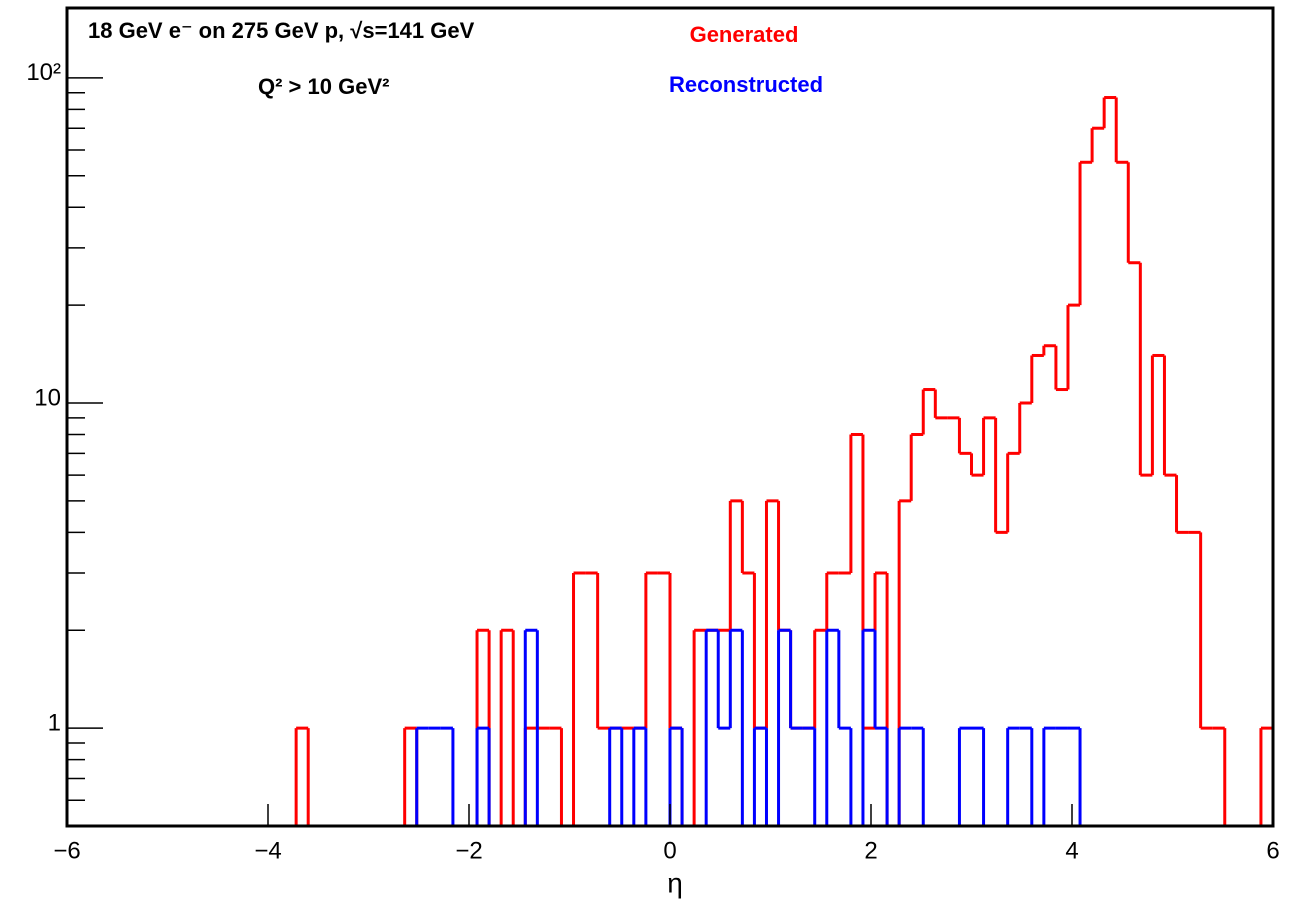 Image resolution: width=1289 pixels, height=901 pixels. I want to click on legend-entry: Generated, so click(744, 34).